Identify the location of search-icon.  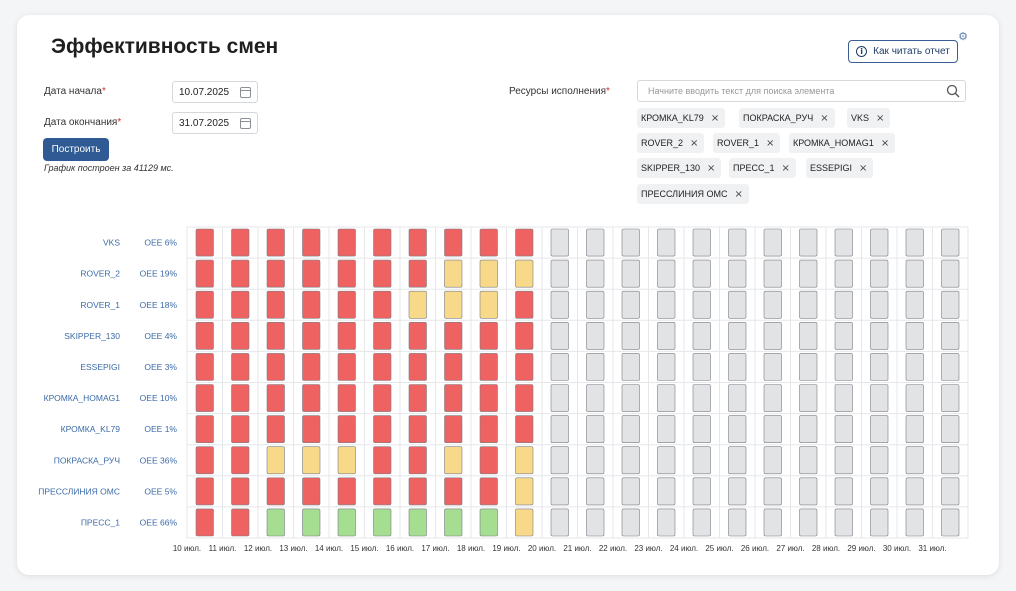
(953, 91).